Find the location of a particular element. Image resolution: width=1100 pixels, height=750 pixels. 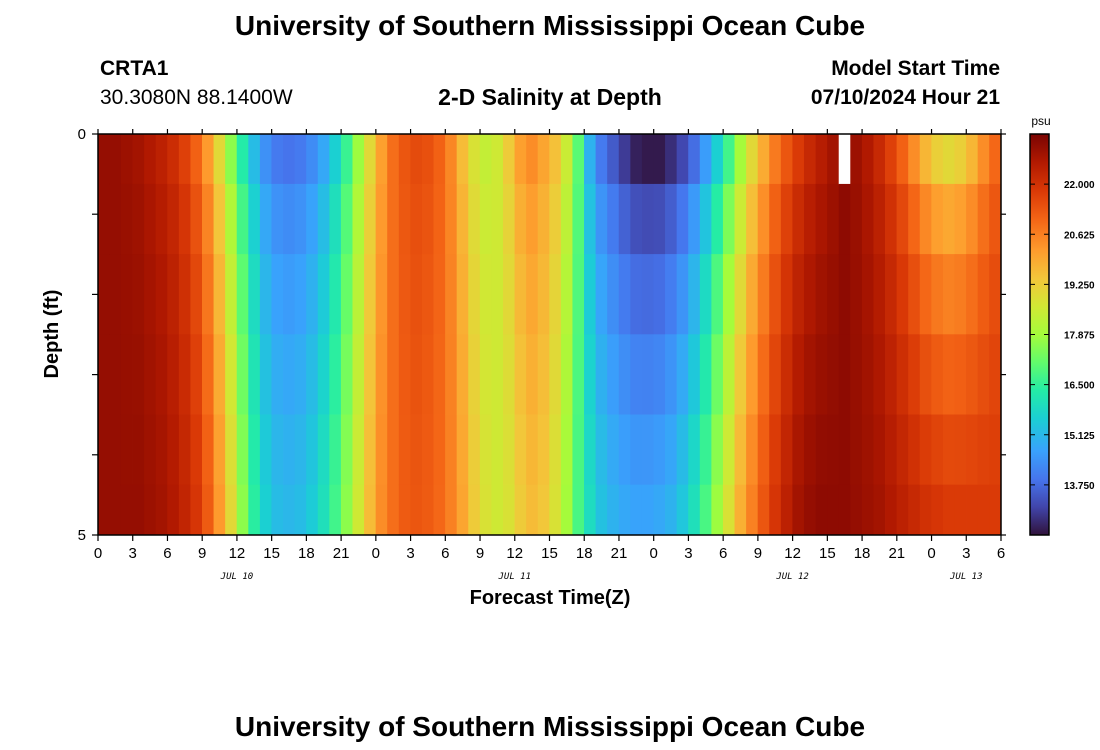

colorbar-tick-label: 17.875 is located at coordinates (1079, 336).